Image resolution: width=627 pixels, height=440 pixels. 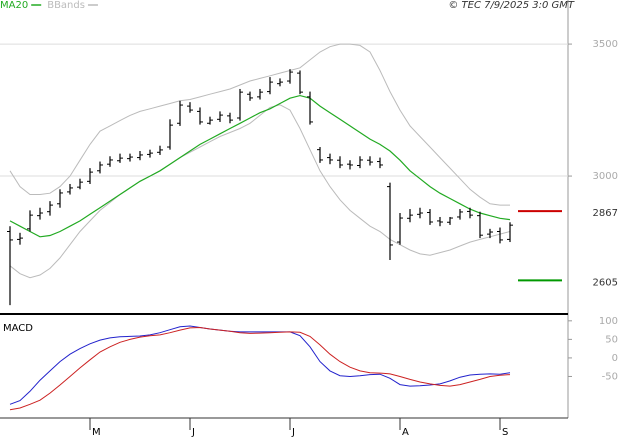 I want to click on attribution: © TEC 7/9/2025 3:0 GMT, so click(x=511, y=5).